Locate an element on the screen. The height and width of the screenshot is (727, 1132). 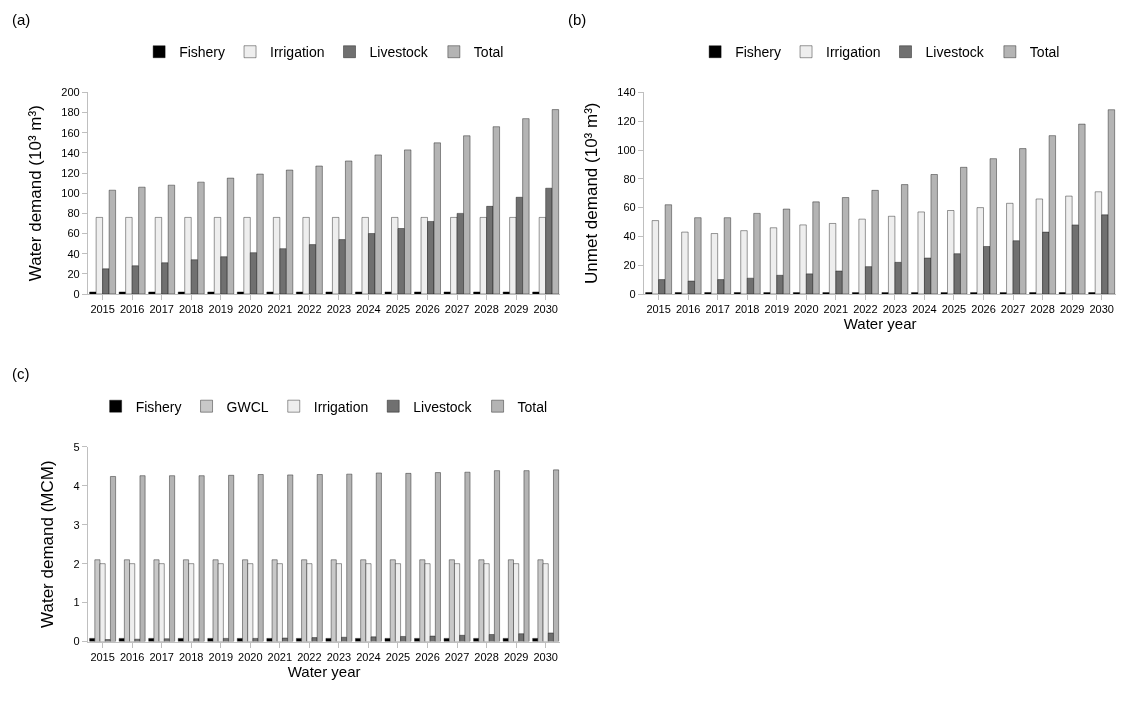
y-tick-label: 160 is located at coordinates (70, 132).